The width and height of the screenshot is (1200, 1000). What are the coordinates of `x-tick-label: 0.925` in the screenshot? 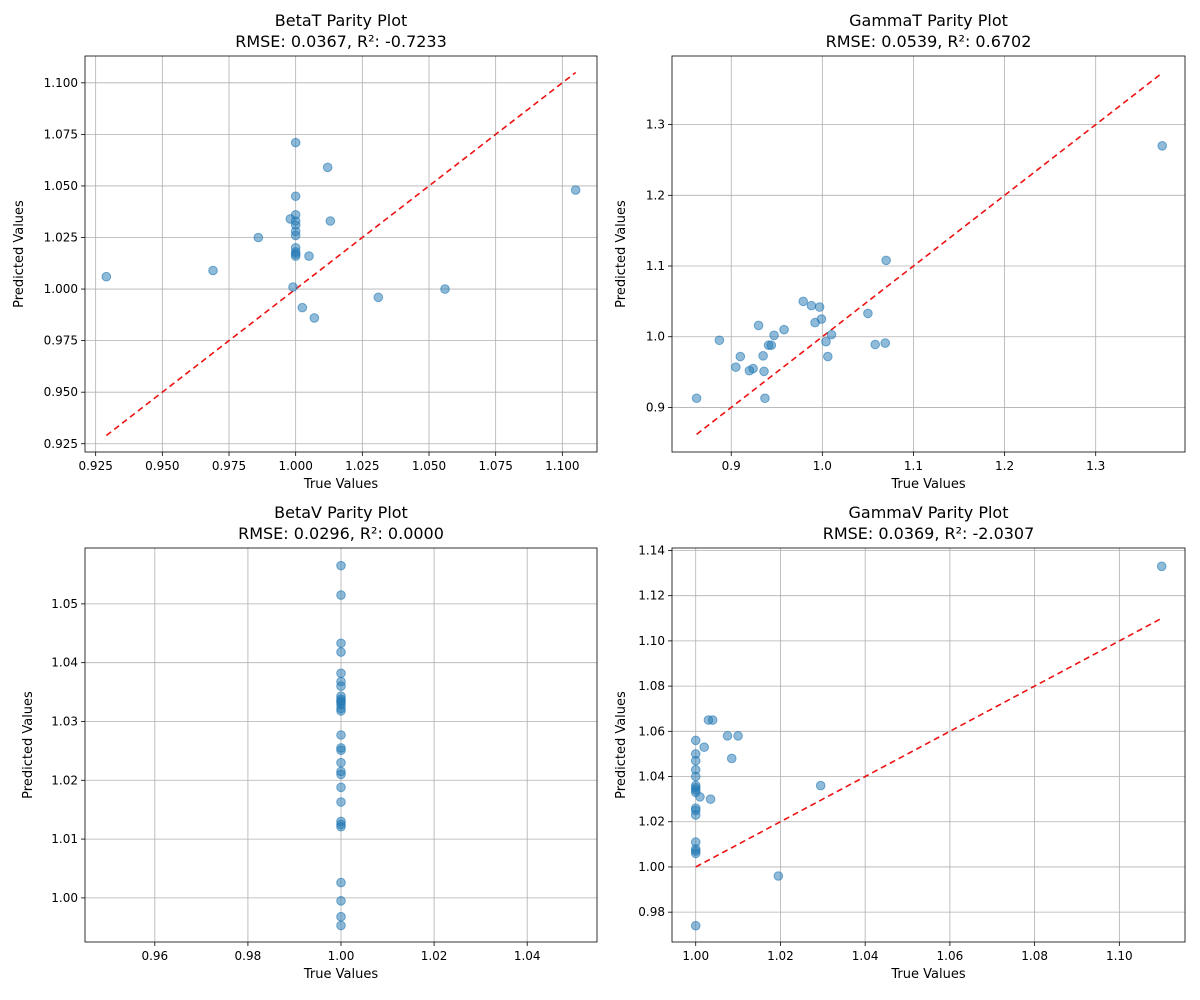 It's located at (95, 466).